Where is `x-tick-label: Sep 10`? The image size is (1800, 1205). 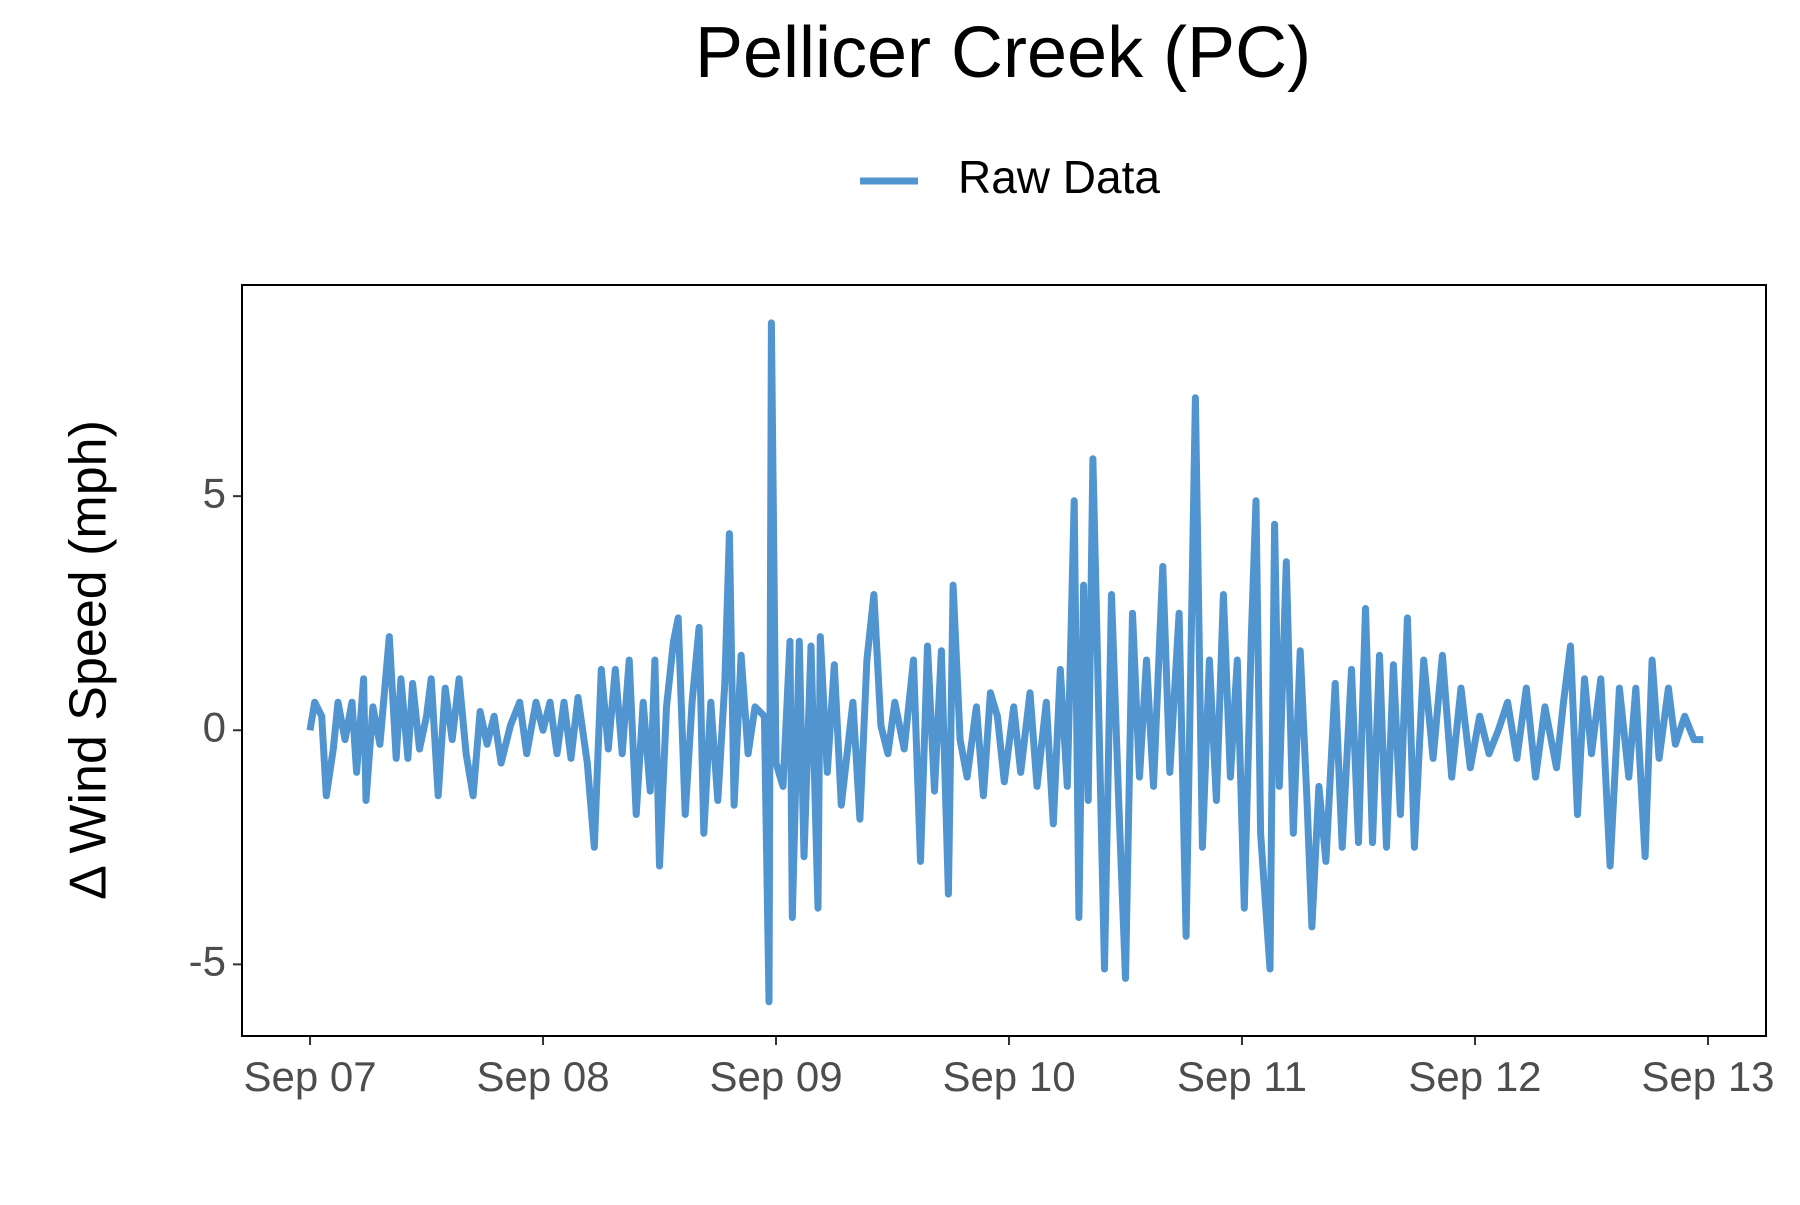 x-tick-label: Sep 10 is located at coordinates (1008, 1076).